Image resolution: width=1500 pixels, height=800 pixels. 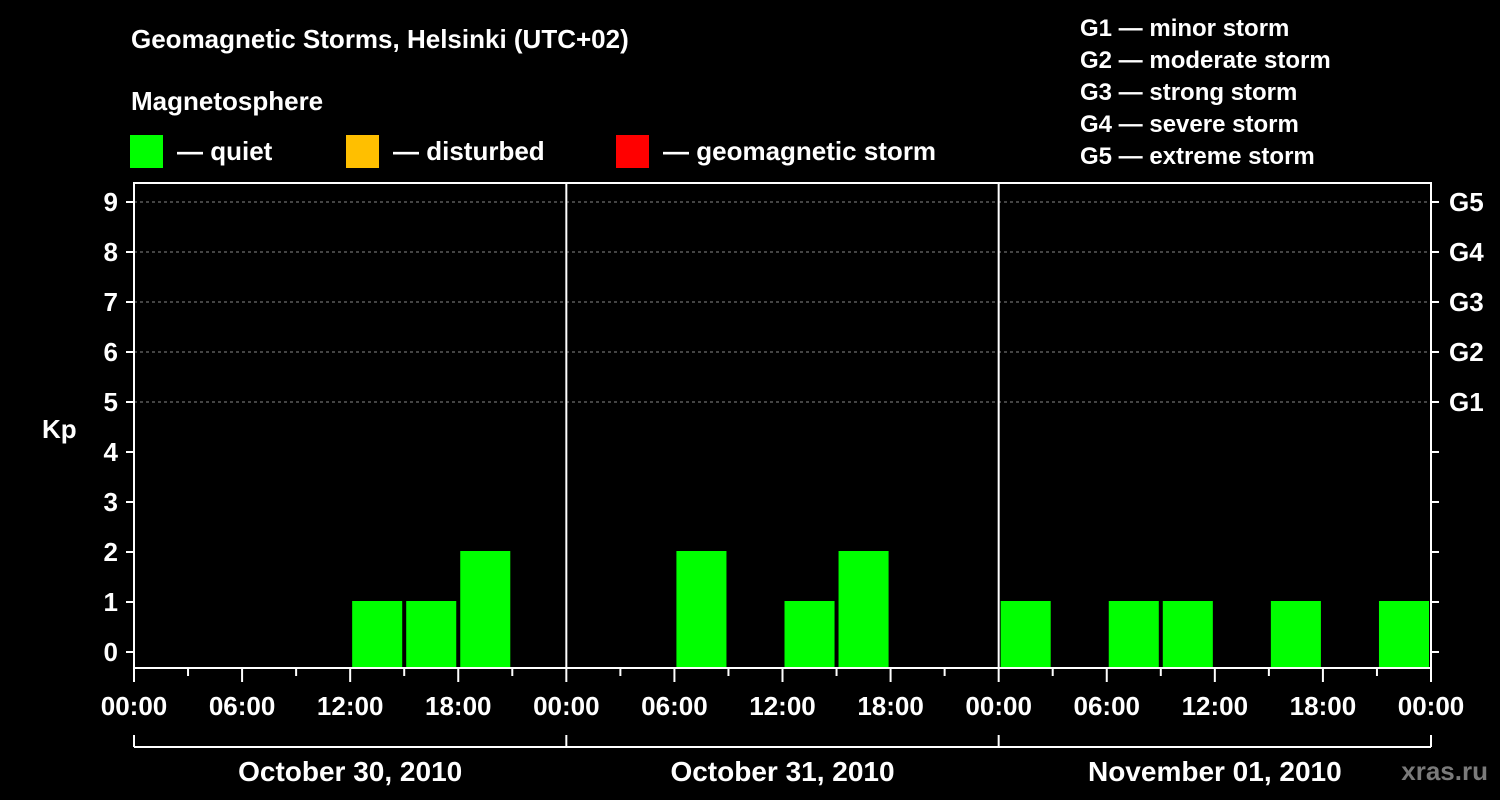 What do you see at coordinates (1431, 706) in the screenshot?
I see `x-tick-label-12: 00:00` at bounding box center [1431, 706].